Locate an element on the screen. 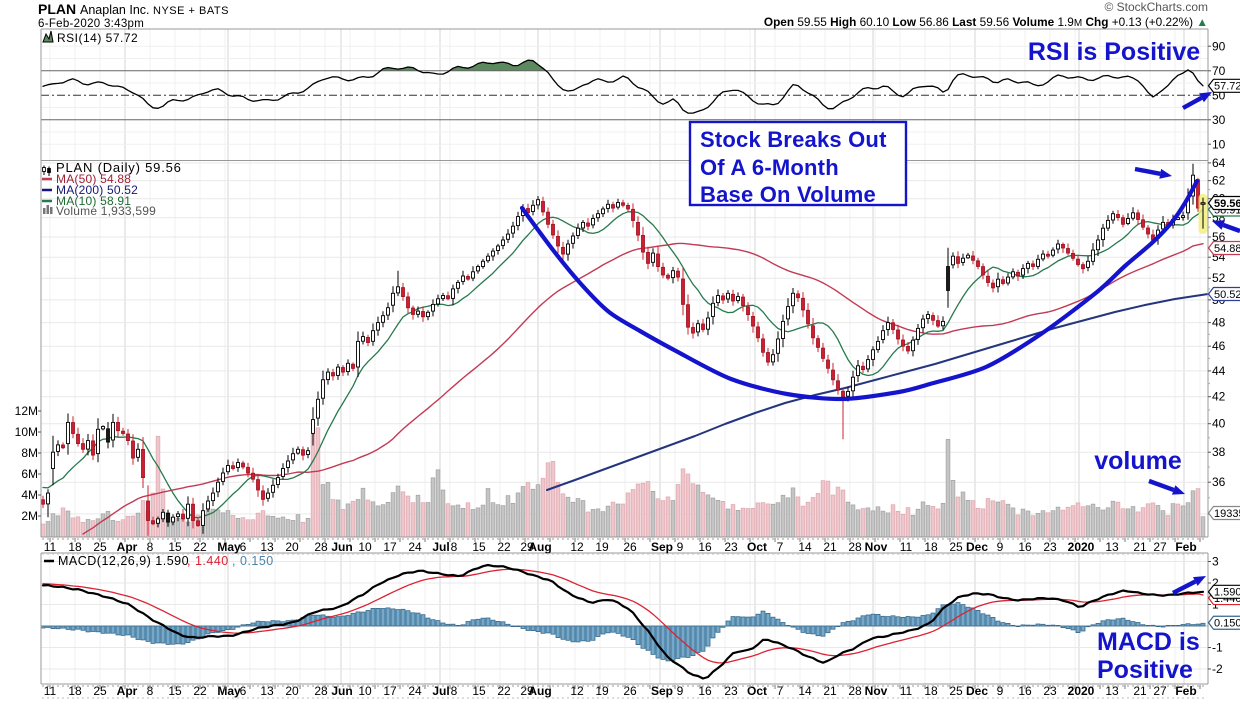 This screenshot has height=705, width=1240. svg-text: 36 is located at coordinates (1219, 482).